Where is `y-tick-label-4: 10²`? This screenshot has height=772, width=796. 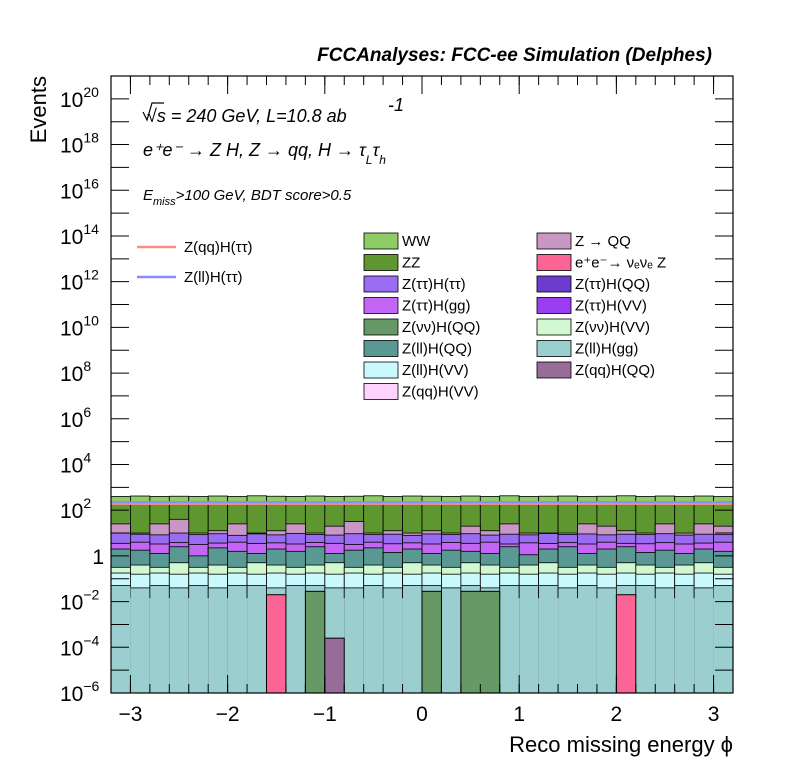 y-tick-label-4: 10² is located at coordinates (75, 509).